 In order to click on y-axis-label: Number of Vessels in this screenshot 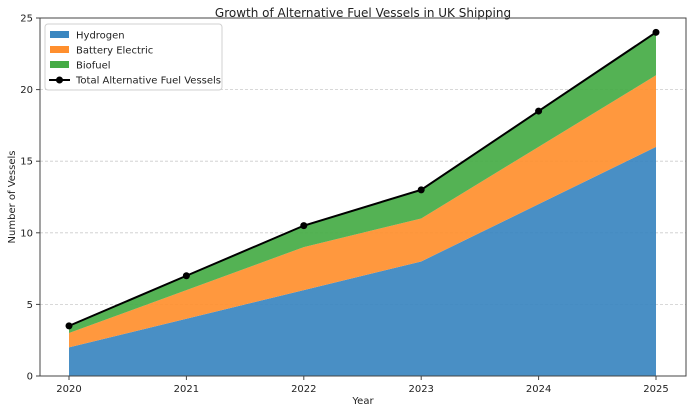, I will do `click(12, 197)`.